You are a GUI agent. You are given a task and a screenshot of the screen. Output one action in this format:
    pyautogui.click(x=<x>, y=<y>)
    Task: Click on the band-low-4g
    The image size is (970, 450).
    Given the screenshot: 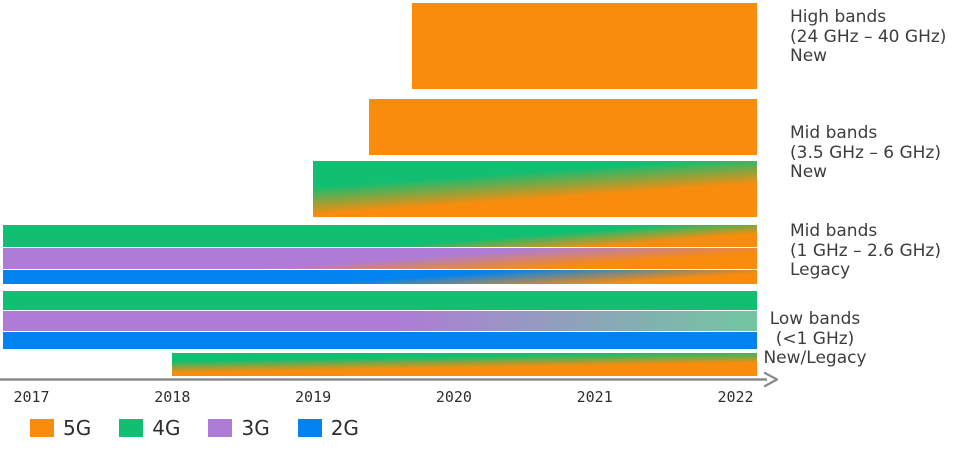 What is the action you would take?
    pyautogui.click(x=380, y=300)
    